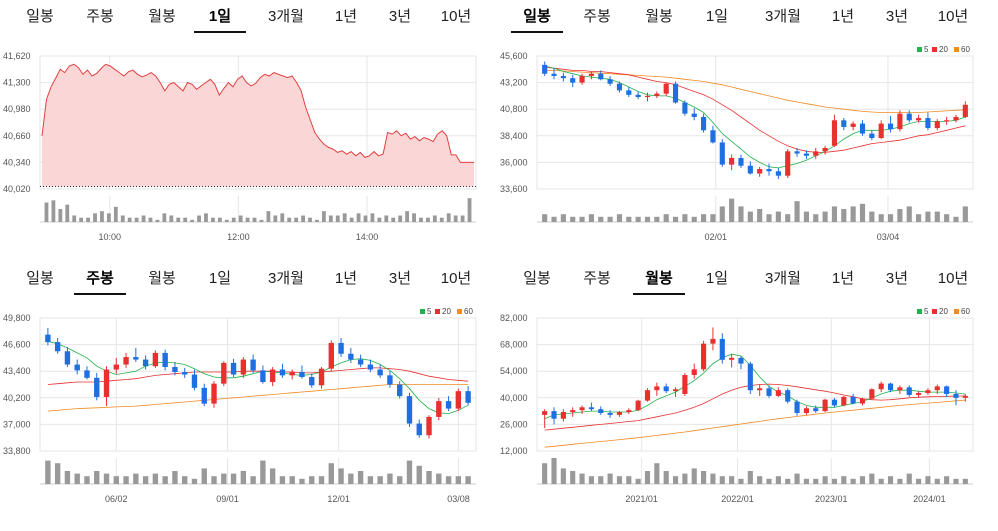  What do you see at coordinates (17, 56) in the screenshot?
I see `y-tick-label: 41,620` at bounding box center [17, 56].